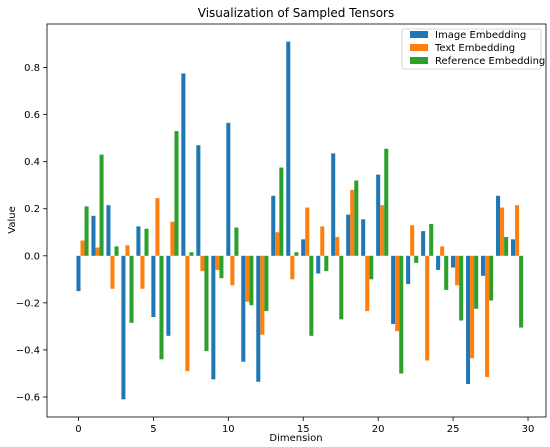 This screenshot has width=550, height=447. What do you see at coordinates (295, 438) in the screenshot?
I see `x-axis-label: Dimension` at bounding box center [295, 438].